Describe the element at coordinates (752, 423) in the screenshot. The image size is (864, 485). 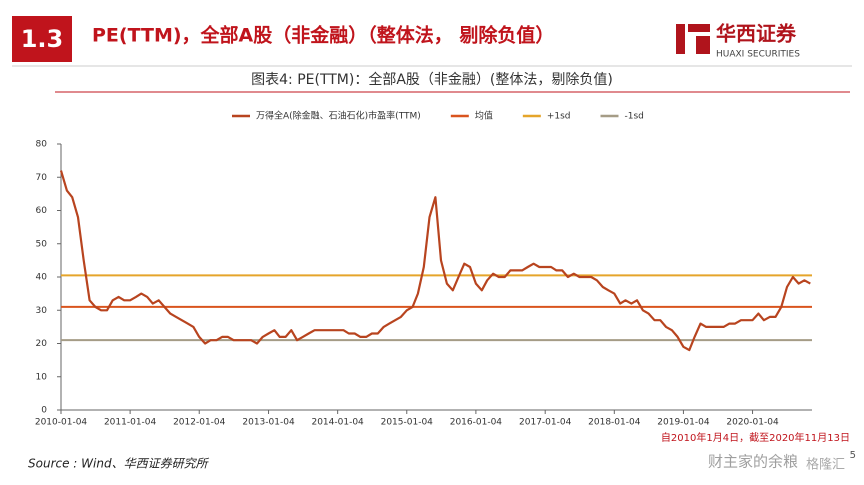
I see `x-tick-label: 2020-01-04` at that location.